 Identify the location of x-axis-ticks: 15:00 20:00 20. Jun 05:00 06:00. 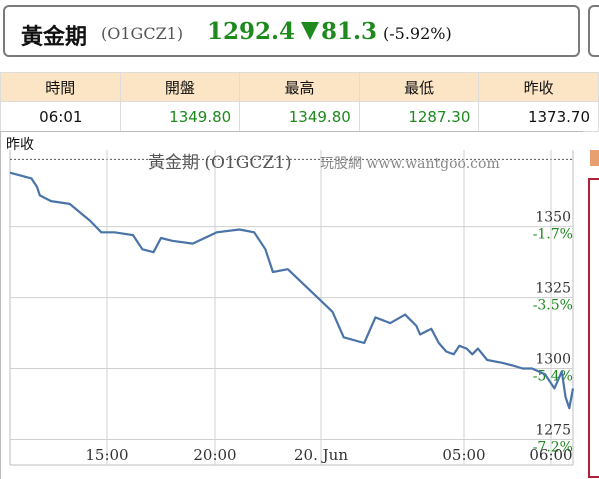
(328, 455).